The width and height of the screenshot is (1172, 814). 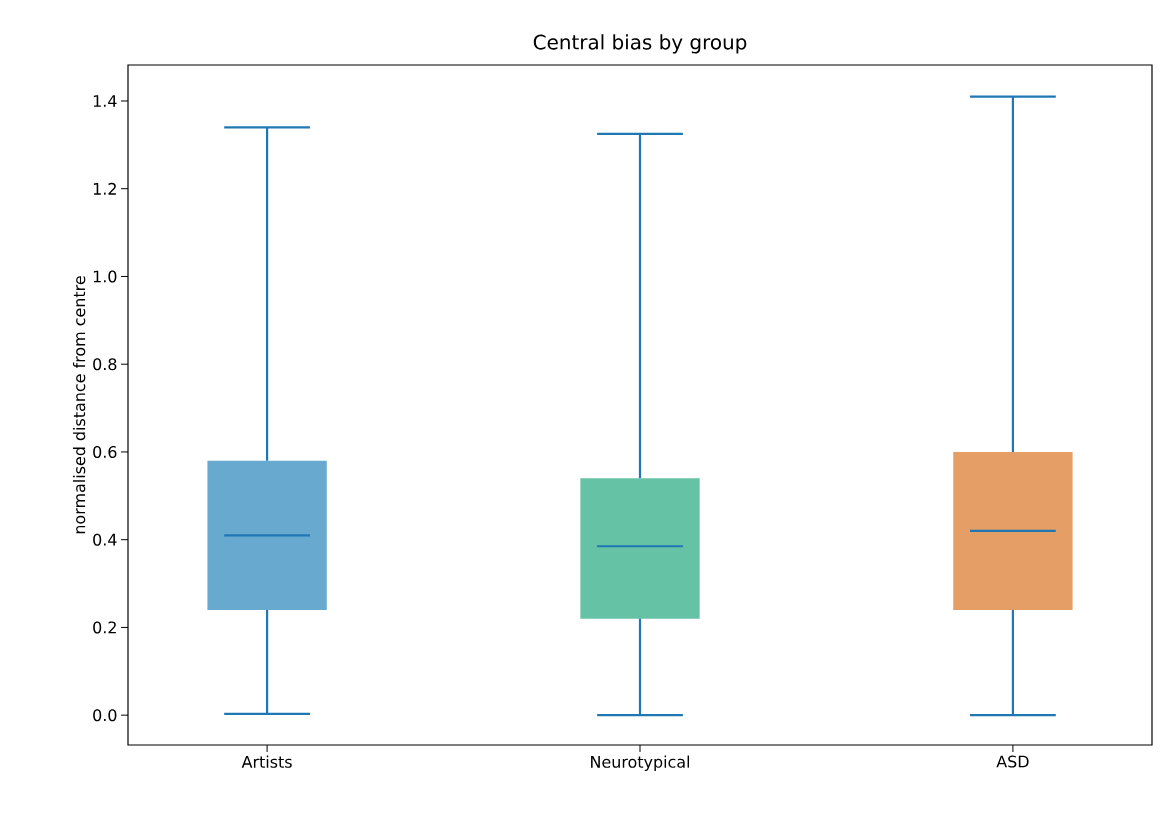 What do you see at coordinates (104, 188) in the screenshot?
I see `y-tick-label: 1.2` at bounding box center [104, 188].